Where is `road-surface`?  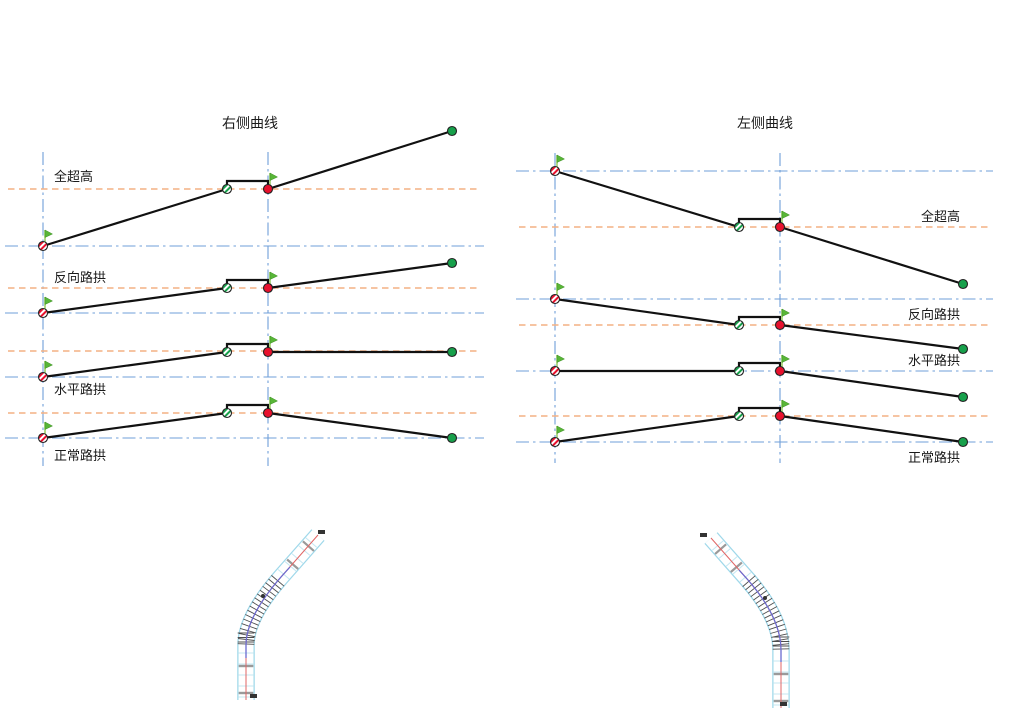
road-surface is located at coordinates (747, 620).